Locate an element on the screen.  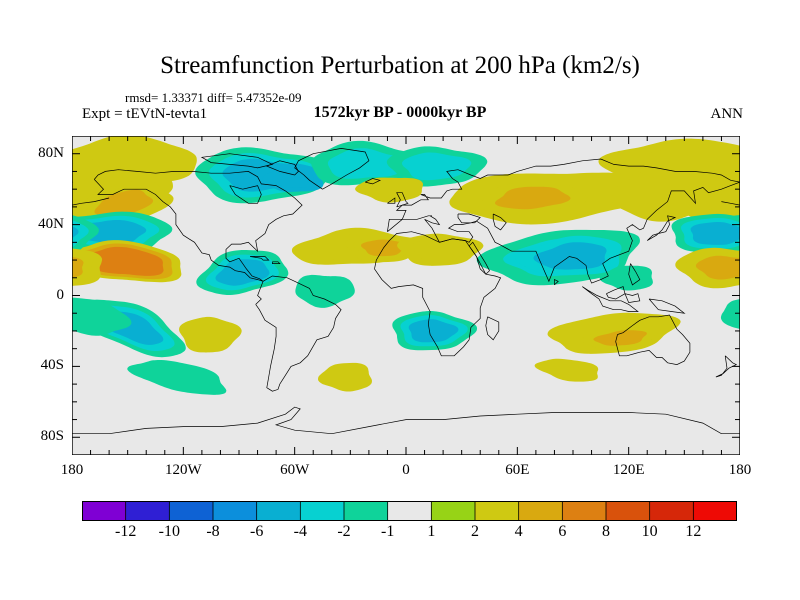
x-tick-label: 0 is located at coordinates (406, 470).